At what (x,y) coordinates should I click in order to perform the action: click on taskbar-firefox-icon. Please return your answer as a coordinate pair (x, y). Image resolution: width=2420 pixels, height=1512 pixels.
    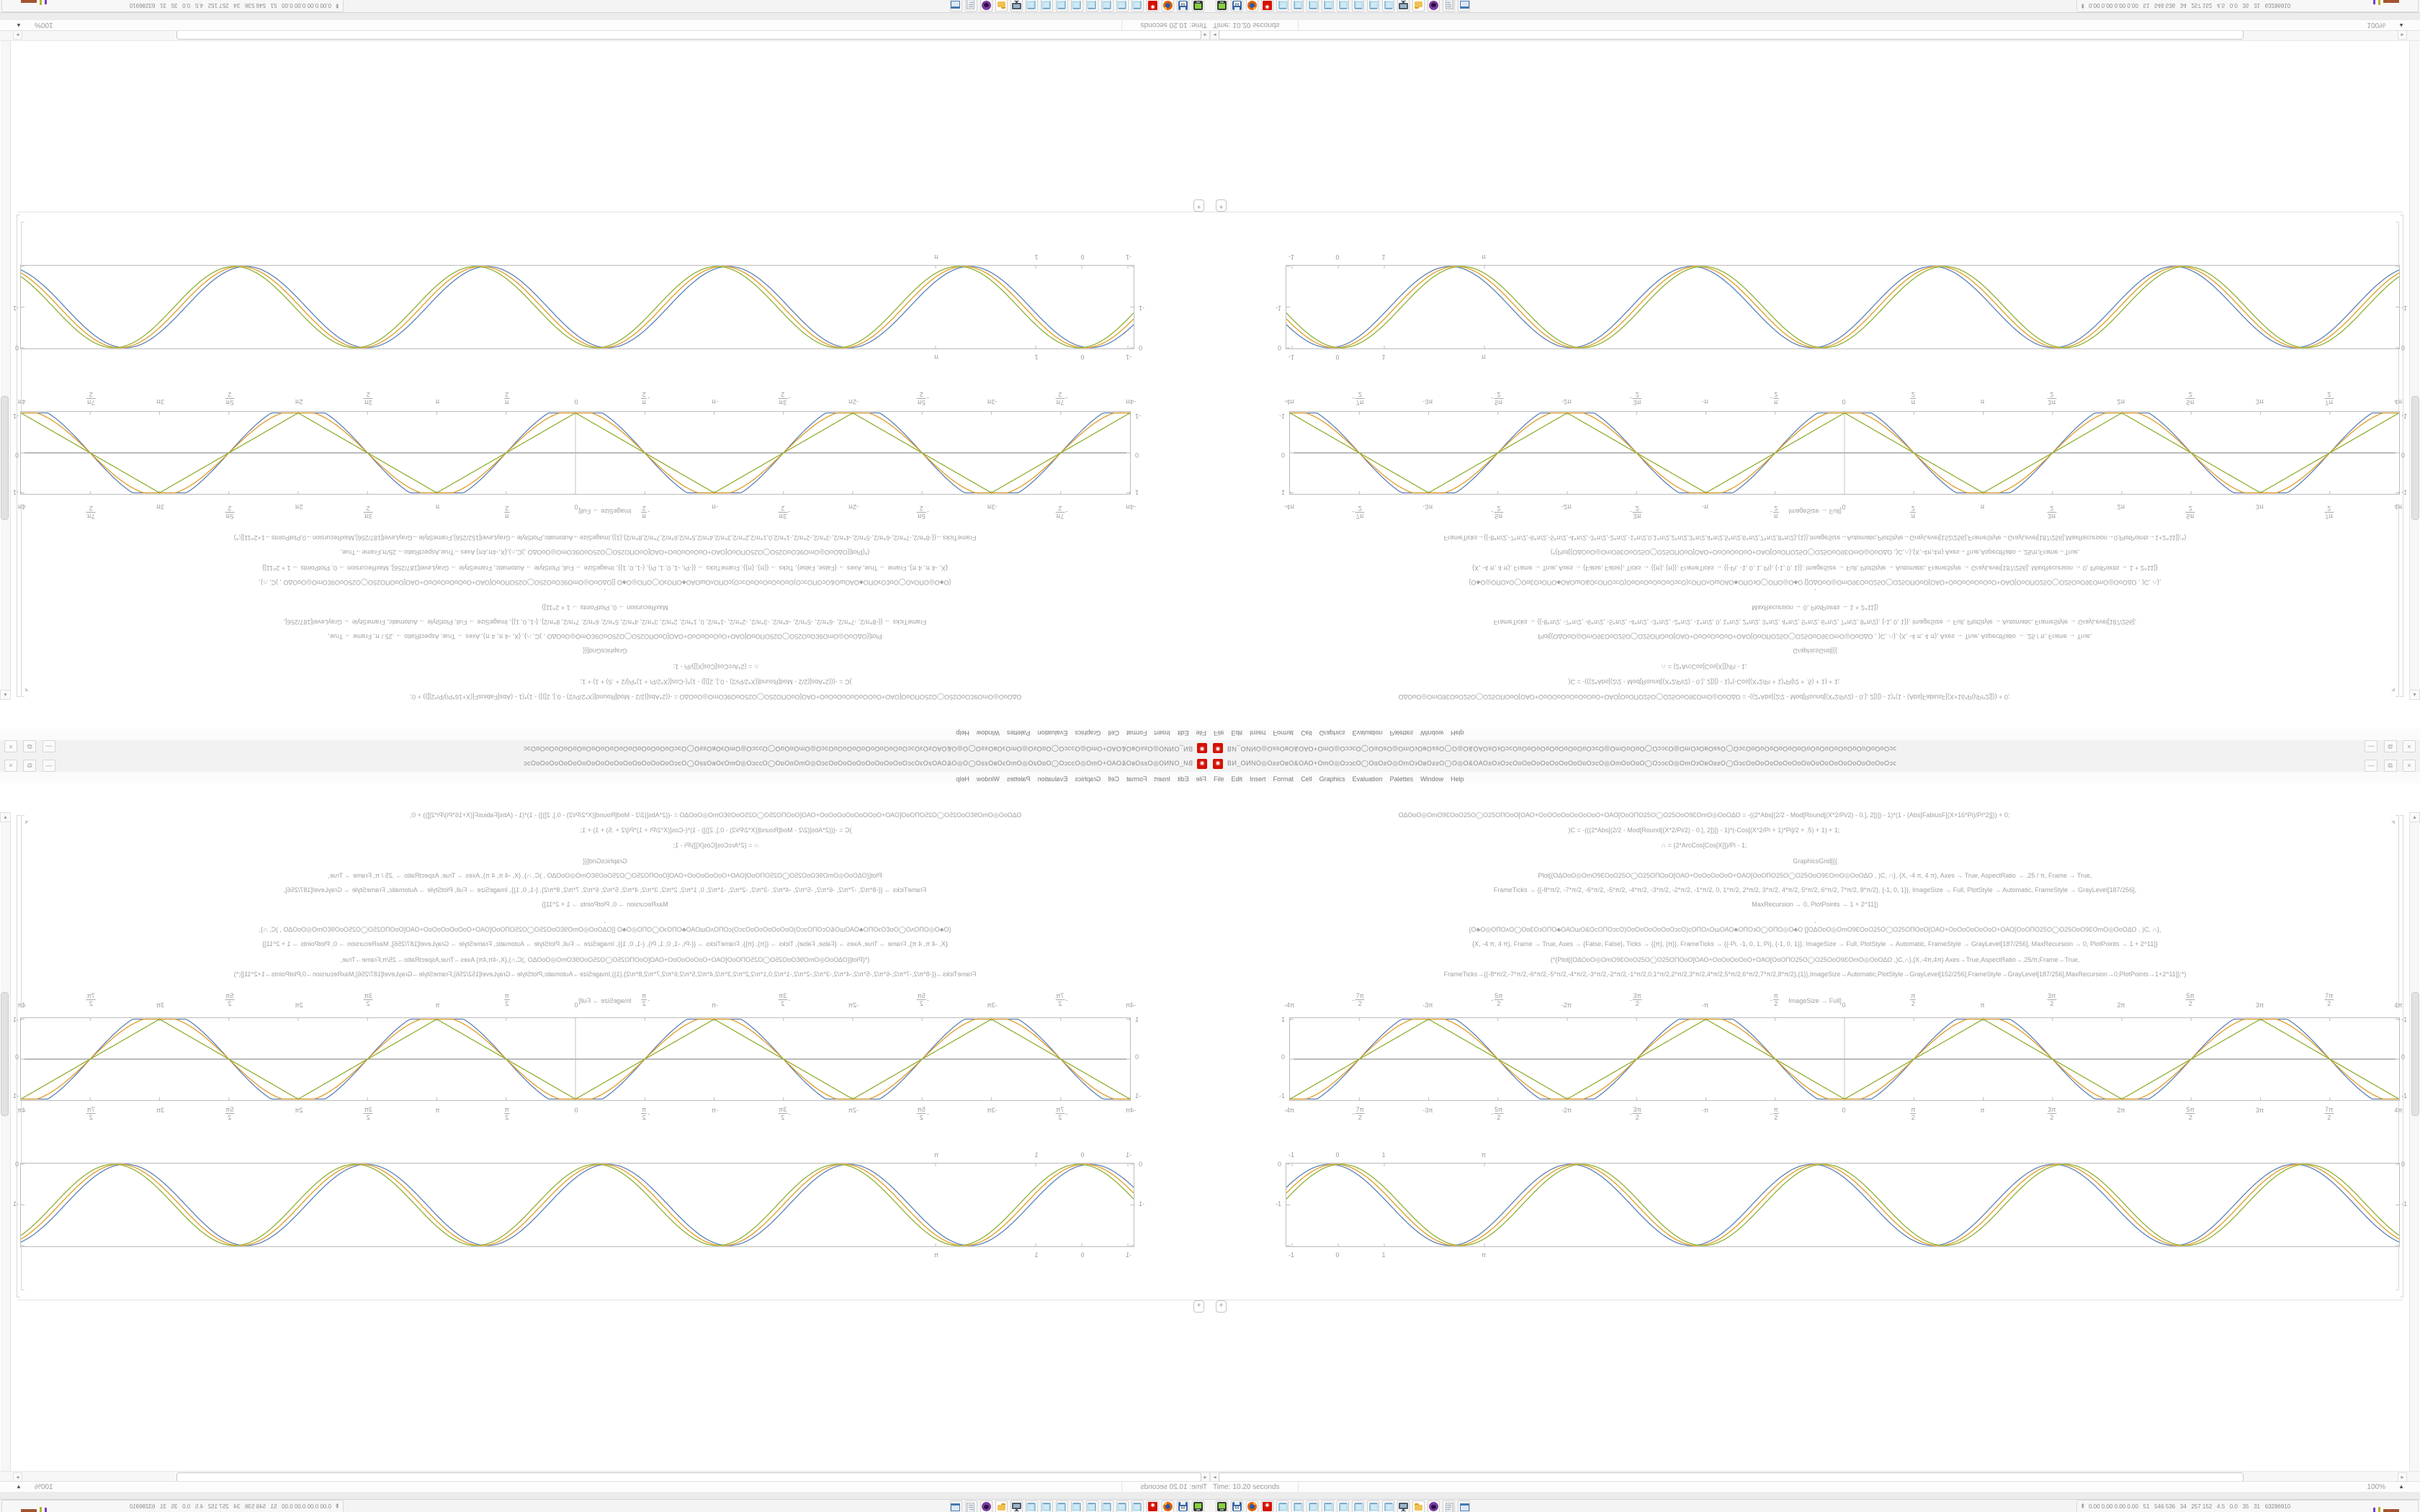
    Looking at the image, I should click on (1168, 1506).